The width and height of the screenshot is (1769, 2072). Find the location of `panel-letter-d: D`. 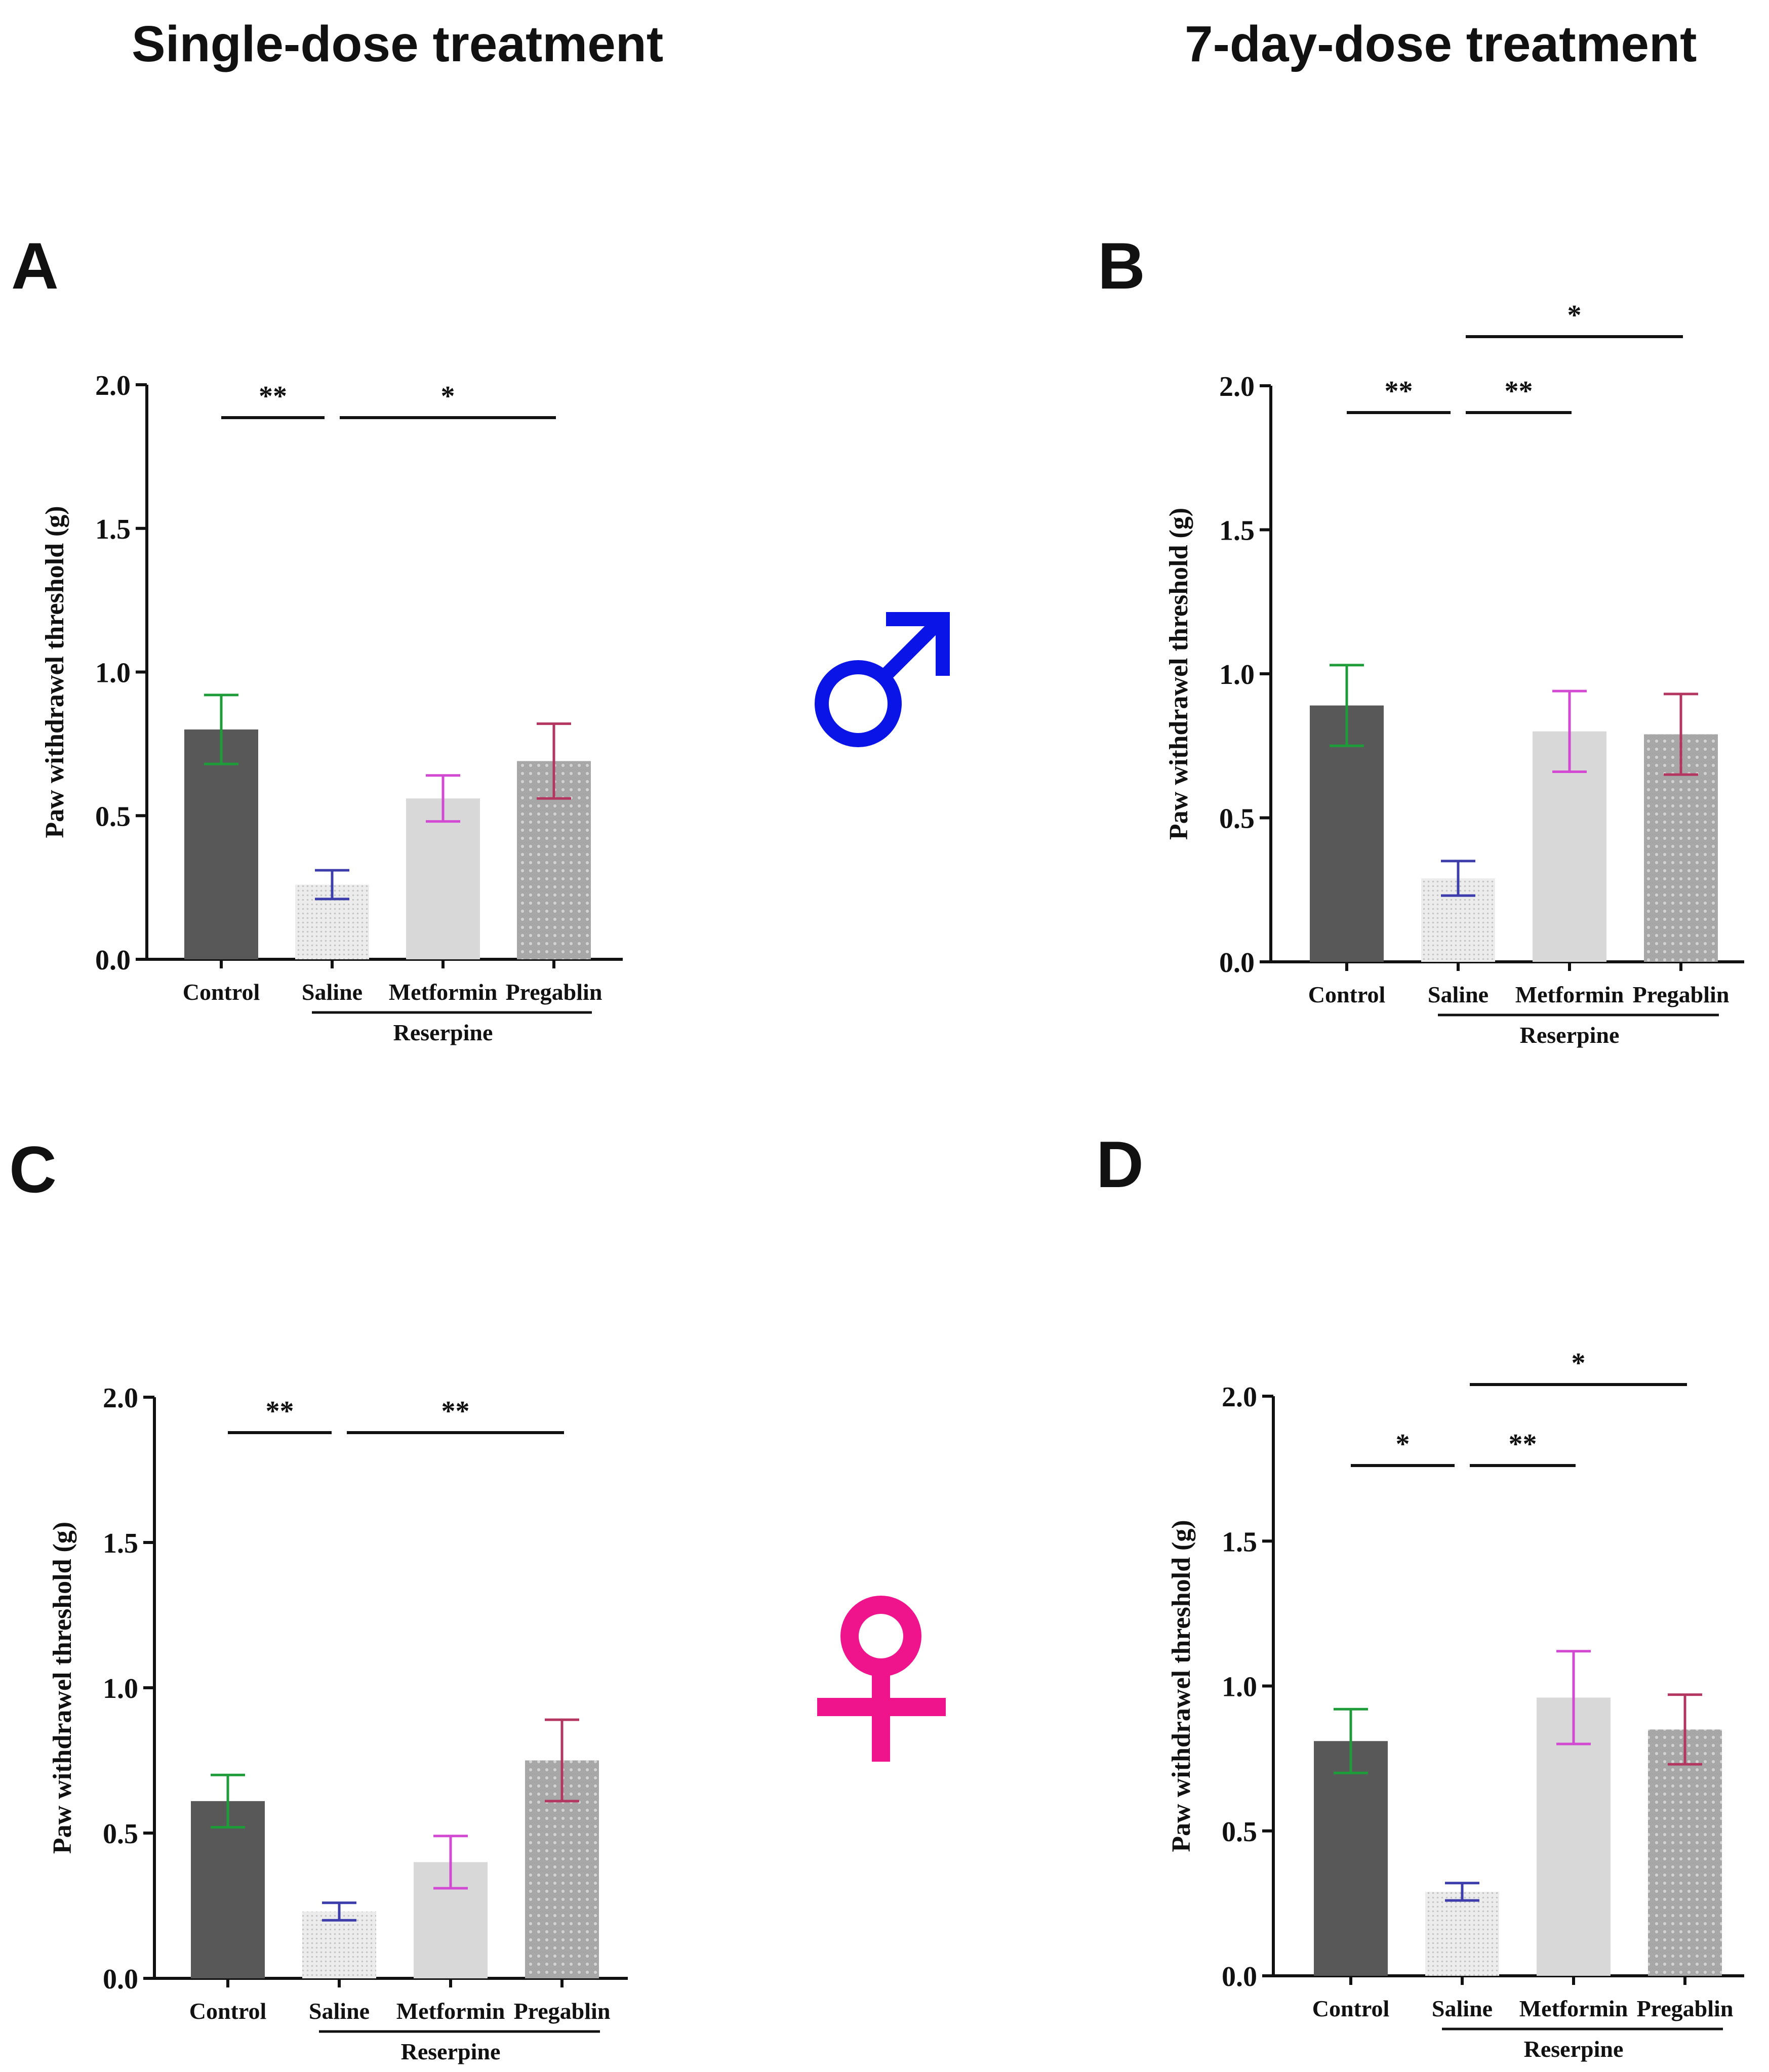

panel-letter-d: D is located at coordinates (1120, 1164).